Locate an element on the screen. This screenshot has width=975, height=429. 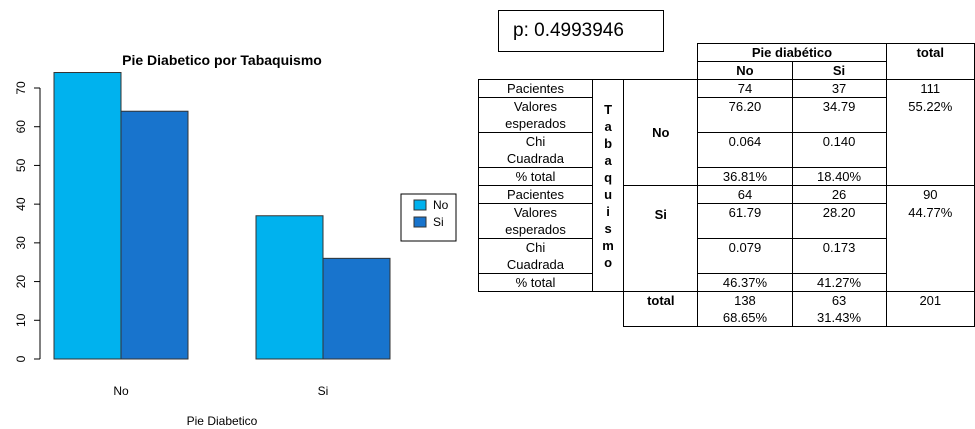
bar-no-no is located at coordinates (87, 216).